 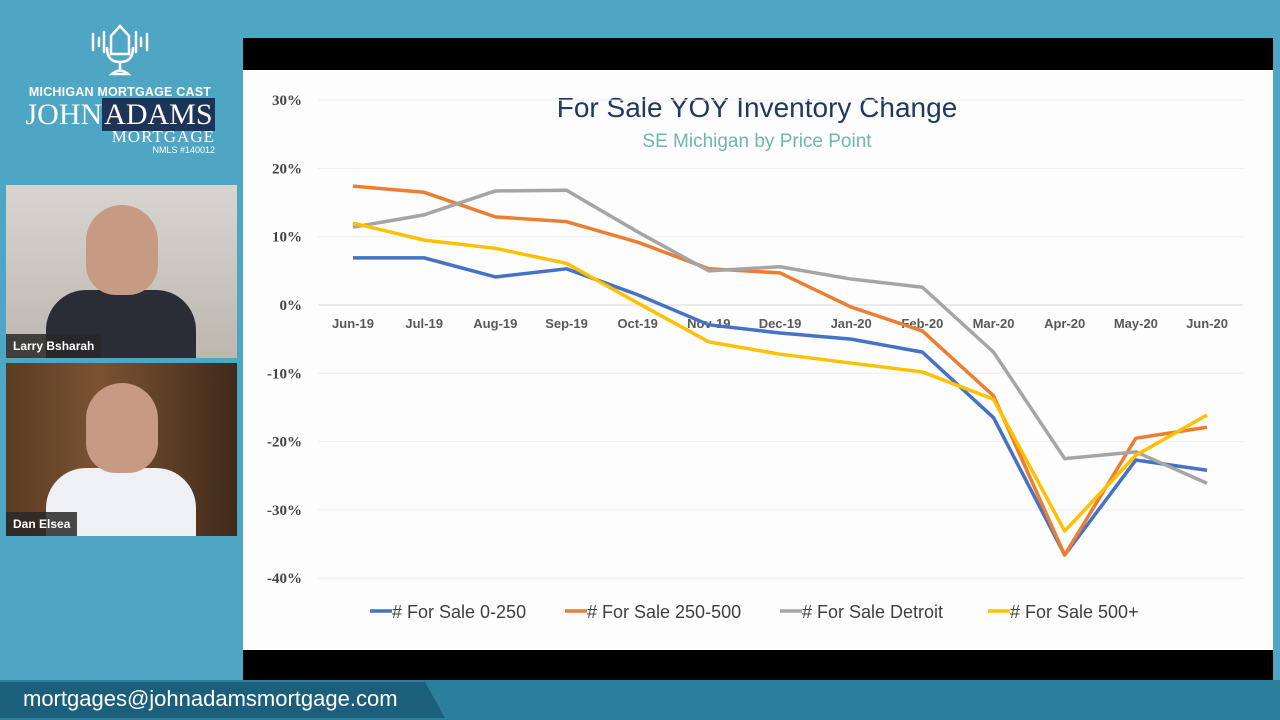 What do you see at coordinates (851, 323) in the screenshot?
I see `x-tick-label: Jan-20` at bounding box center [851, 323].